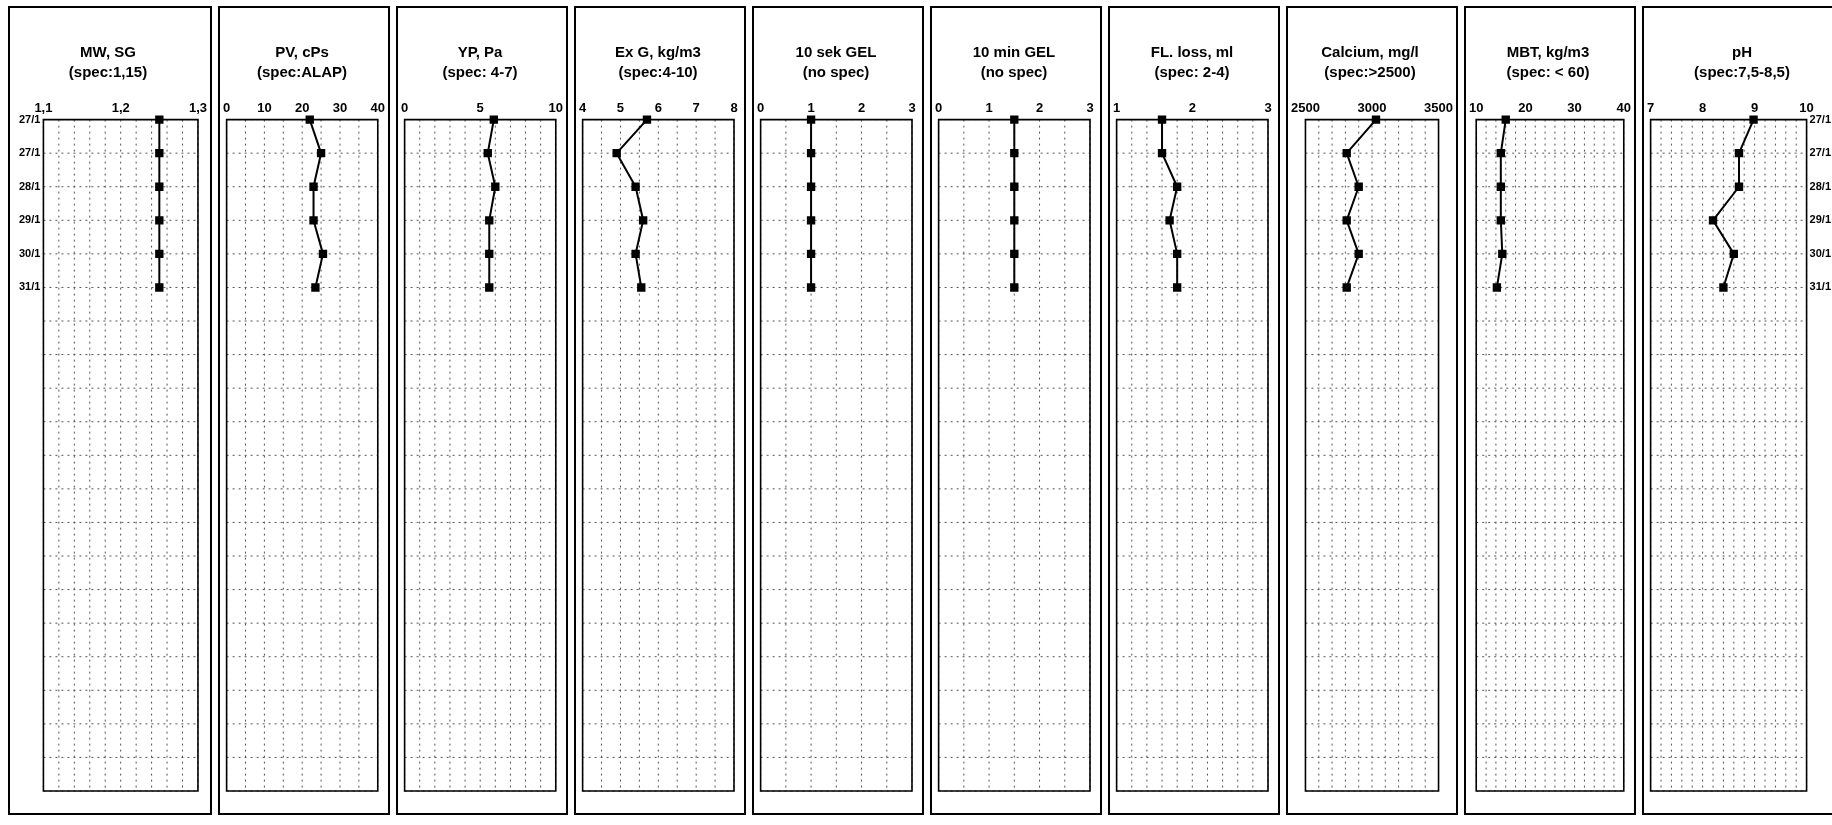 The height and width of the screenshot is (825, 1832). I want to click on chart-title: Calcium, mg/l, so click(1370, 52).